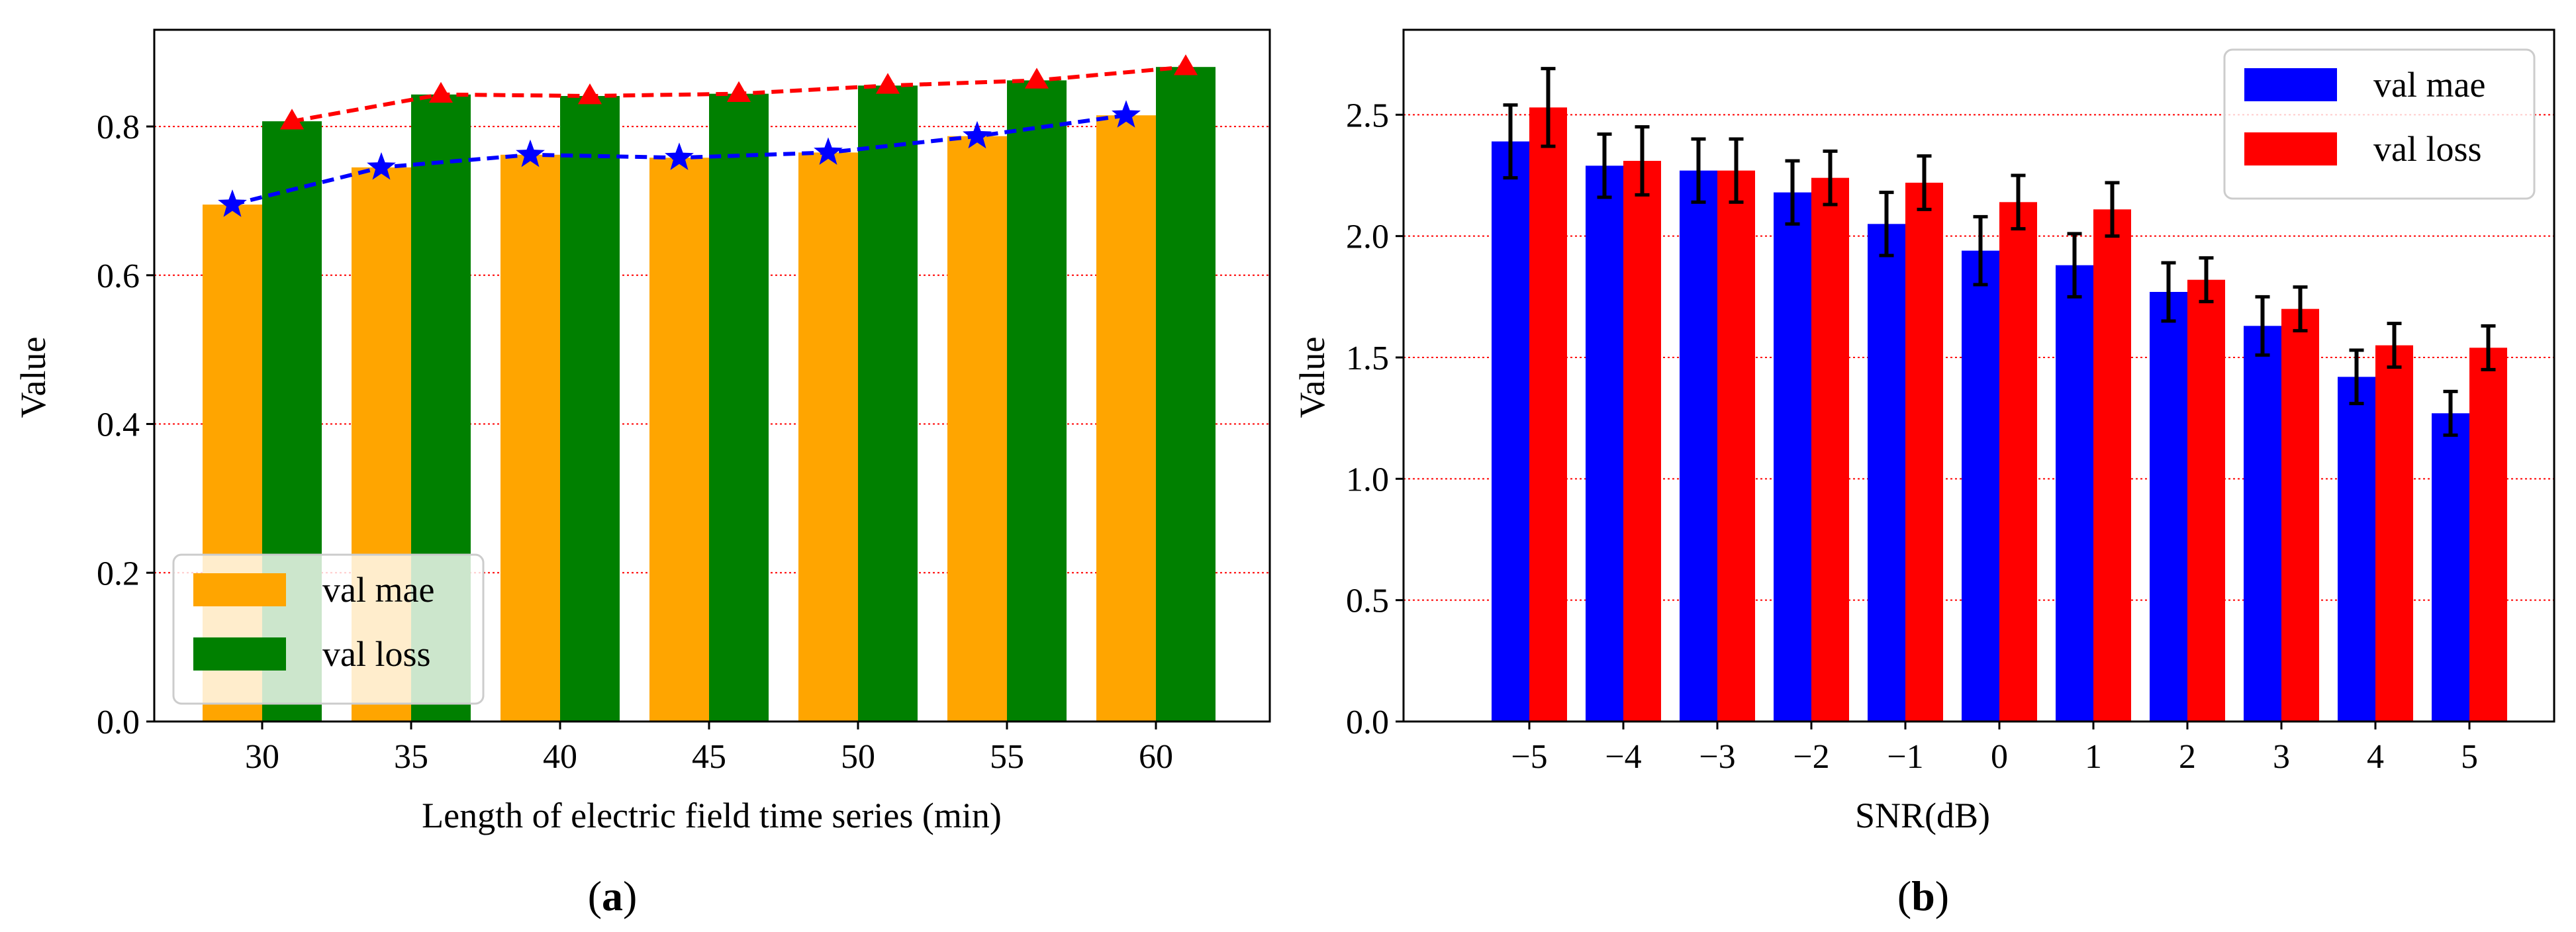  I want to click on chart-b-xtick-label: 4, so click(2375, 757).